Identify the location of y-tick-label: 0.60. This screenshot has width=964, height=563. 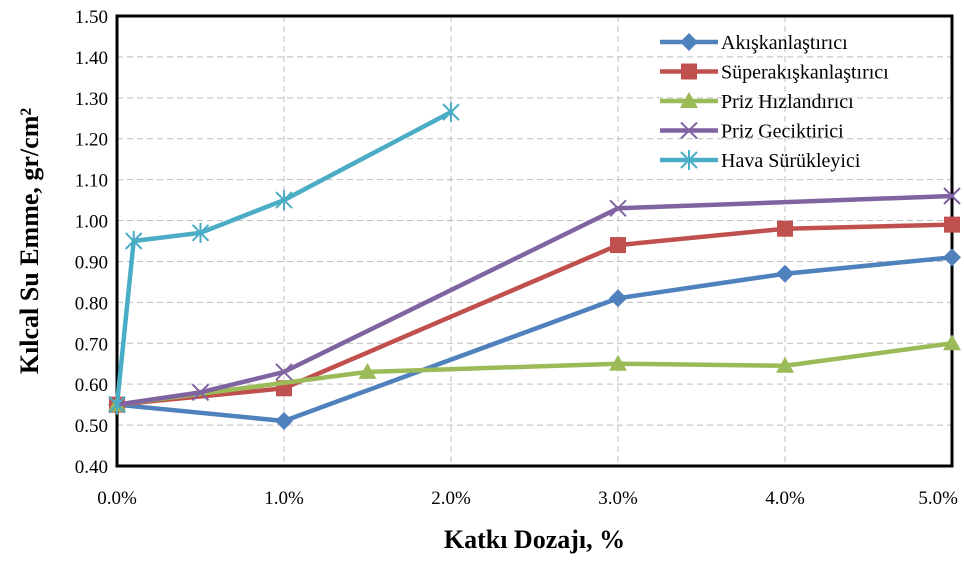
(91, 385).